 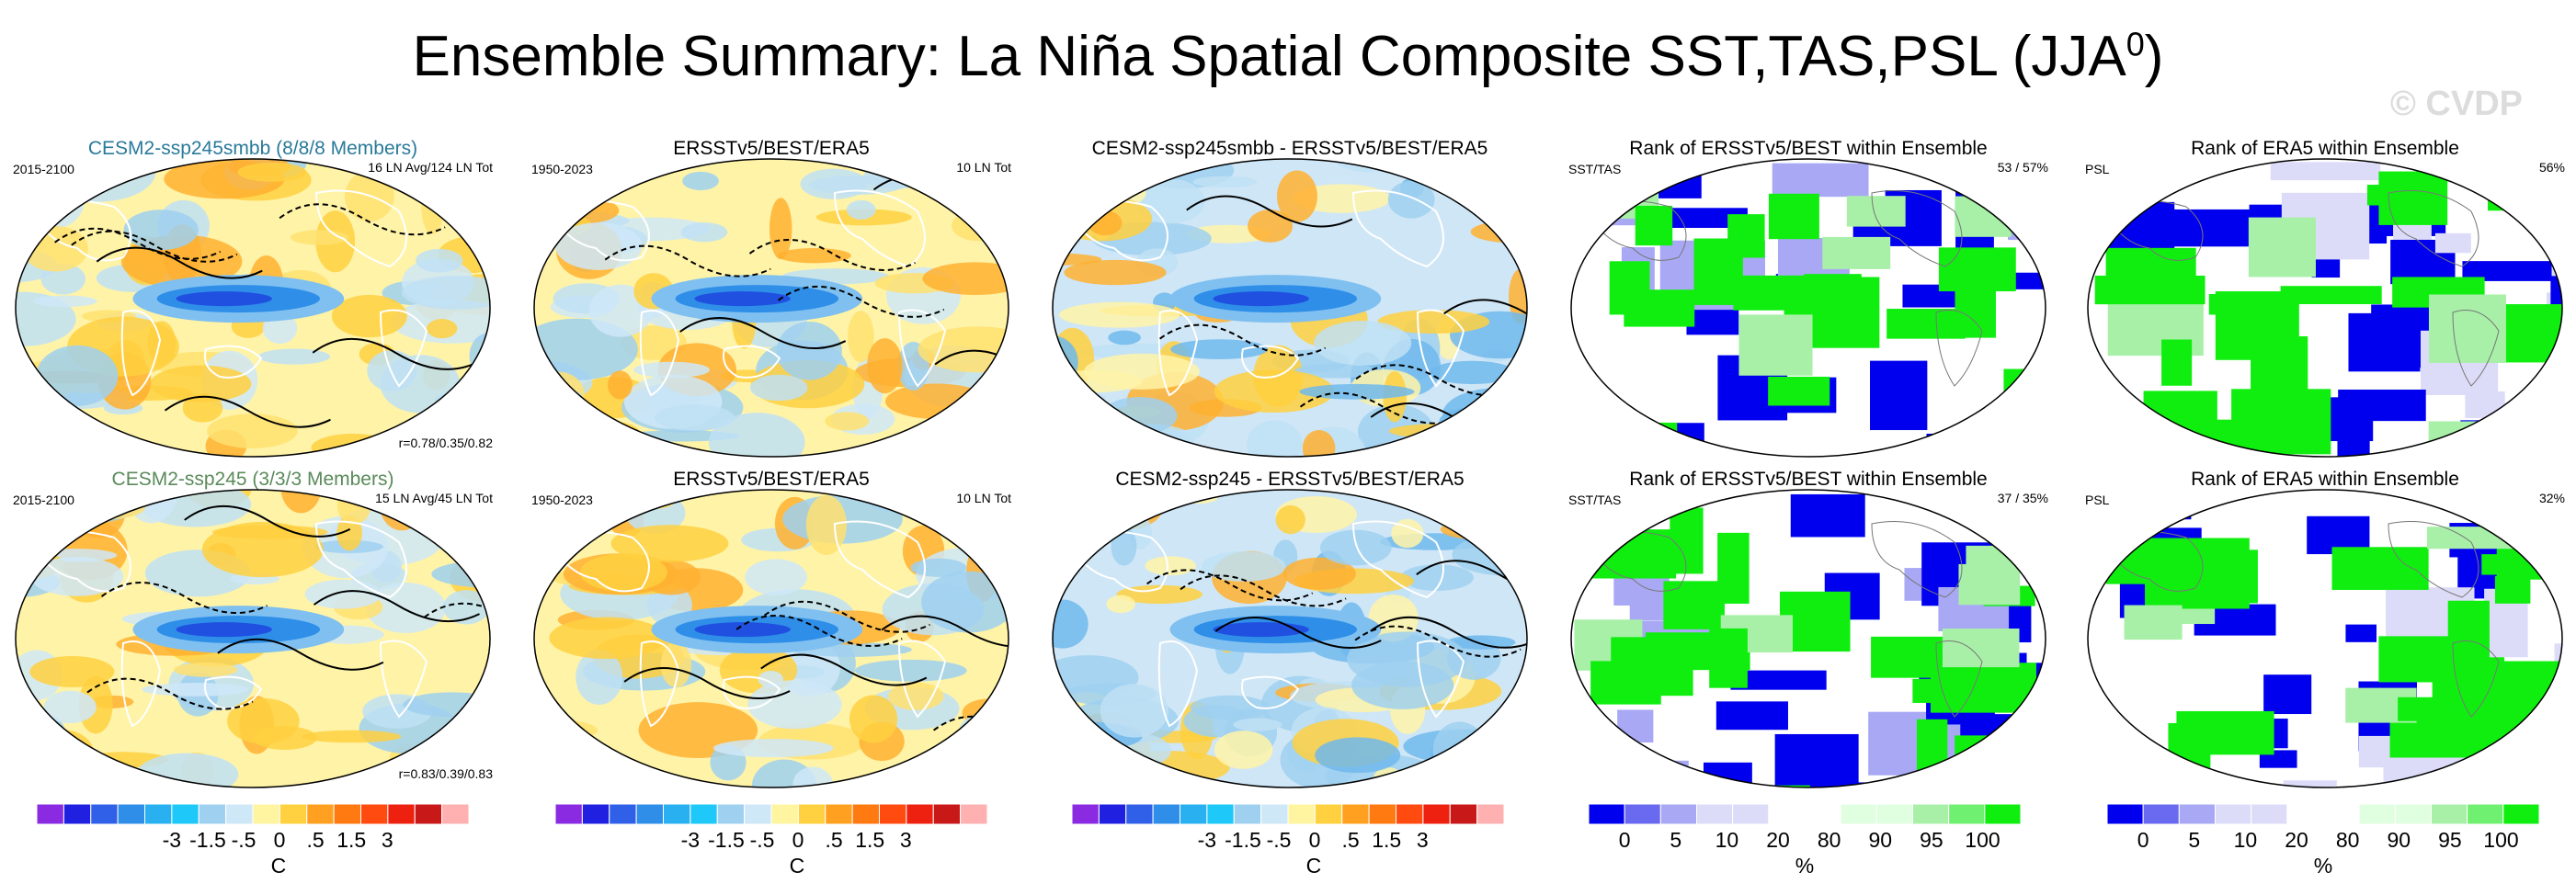 What do you see at coordinates (2551, 498) in the screenshot?
I see `panel-right-label: 32%` at bounding box center [2551, 498].